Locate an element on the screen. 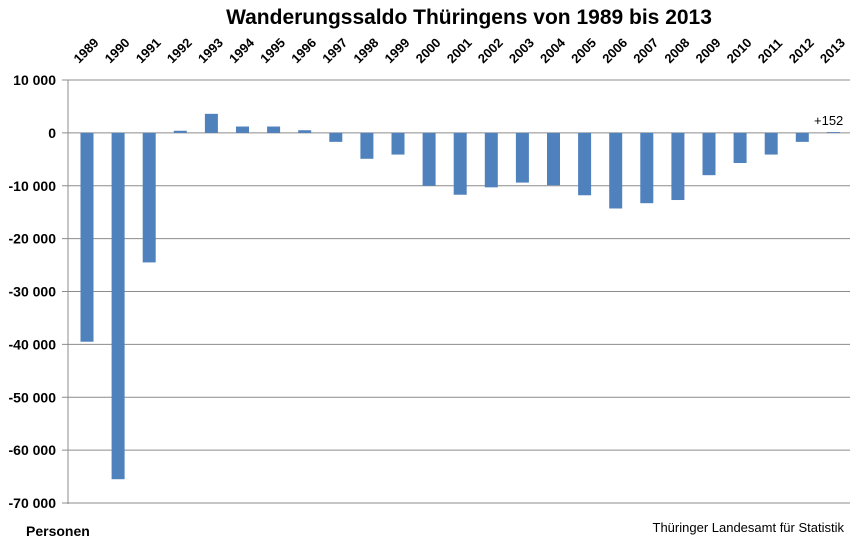 The height and width of the screenshot is (546, 858). x-tick-label: 2008 is located at coordinates (676, 50).